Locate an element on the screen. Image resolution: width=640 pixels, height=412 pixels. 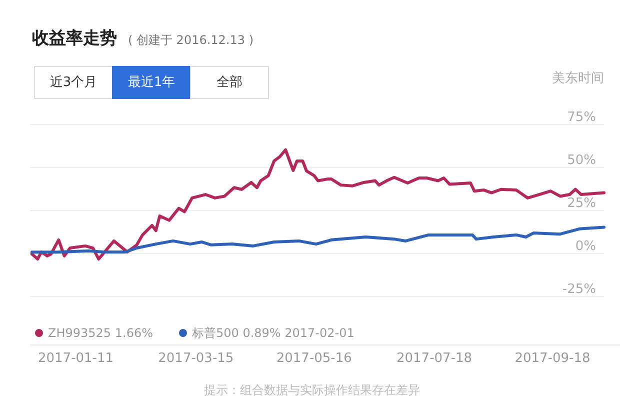
y-tick-label: 0% is located at coordinates (585, 246).